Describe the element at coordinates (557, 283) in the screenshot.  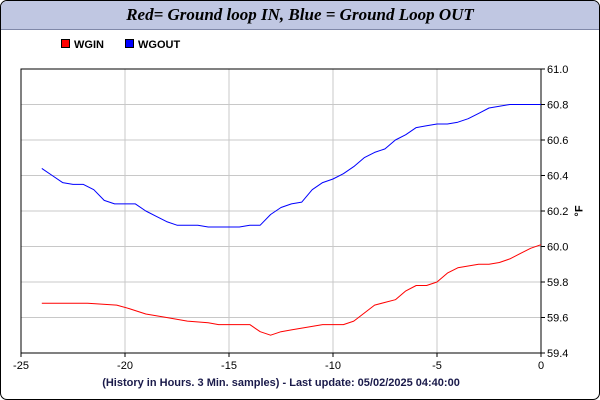
I see `y-tick-label: 59.8` at that location.